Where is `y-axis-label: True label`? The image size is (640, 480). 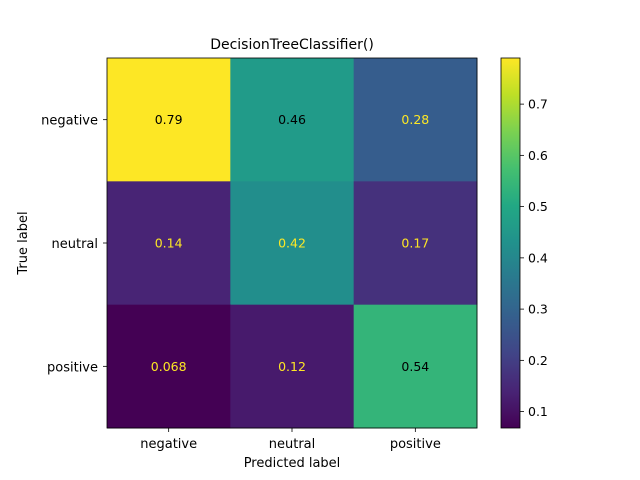
y-axis-label: True label is located at coordinates (23, 243).